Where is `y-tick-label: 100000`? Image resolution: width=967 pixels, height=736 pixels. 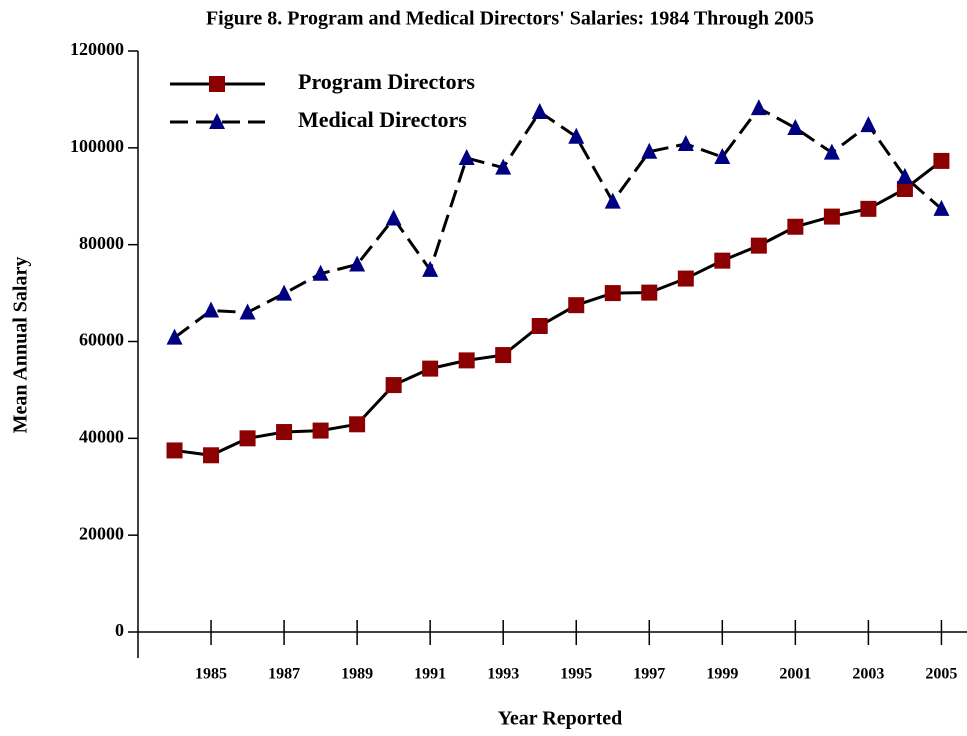 y-tick-label: 100000 is located at coordinates (97, 146).